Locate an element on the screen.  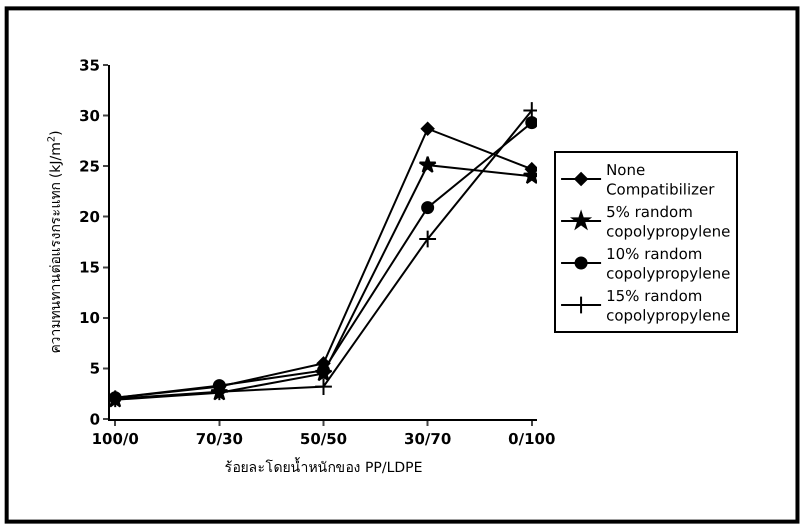
y-tick-label: 30 is located at coordinates (89, 115).